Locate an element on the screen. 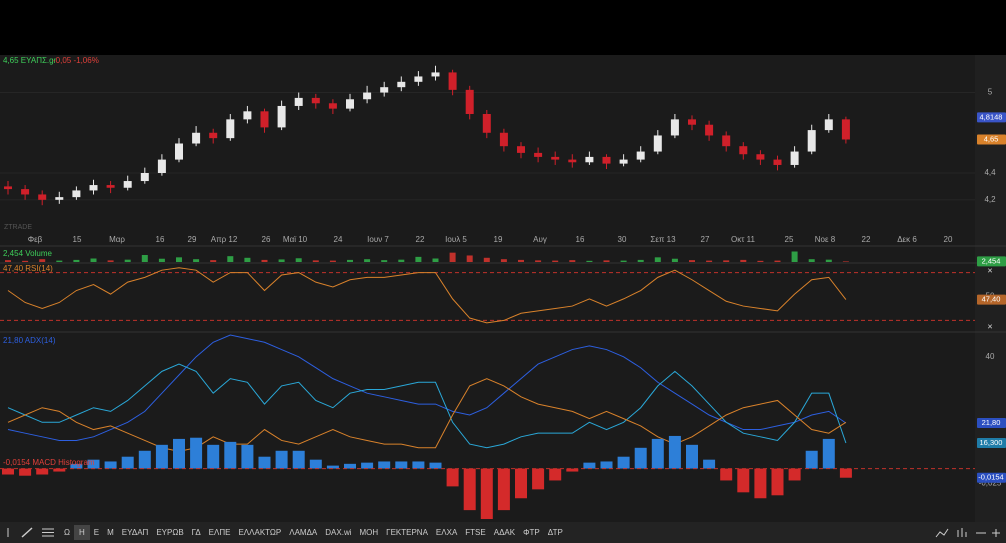  price-tag-label: 47,40 is located at coordinates (991, 299).